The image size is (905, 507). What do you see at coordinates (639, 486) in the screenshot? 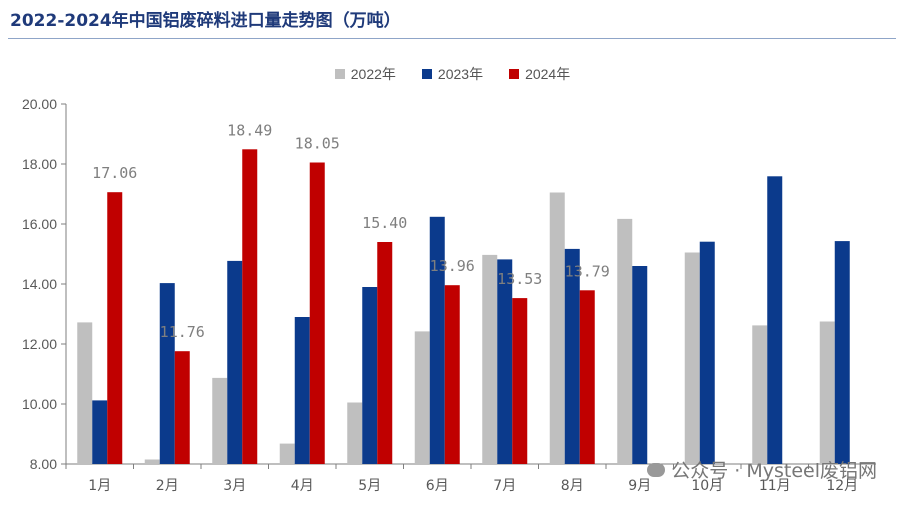
I see `x-tick-label: 9月` at bounding box center [639, 486].